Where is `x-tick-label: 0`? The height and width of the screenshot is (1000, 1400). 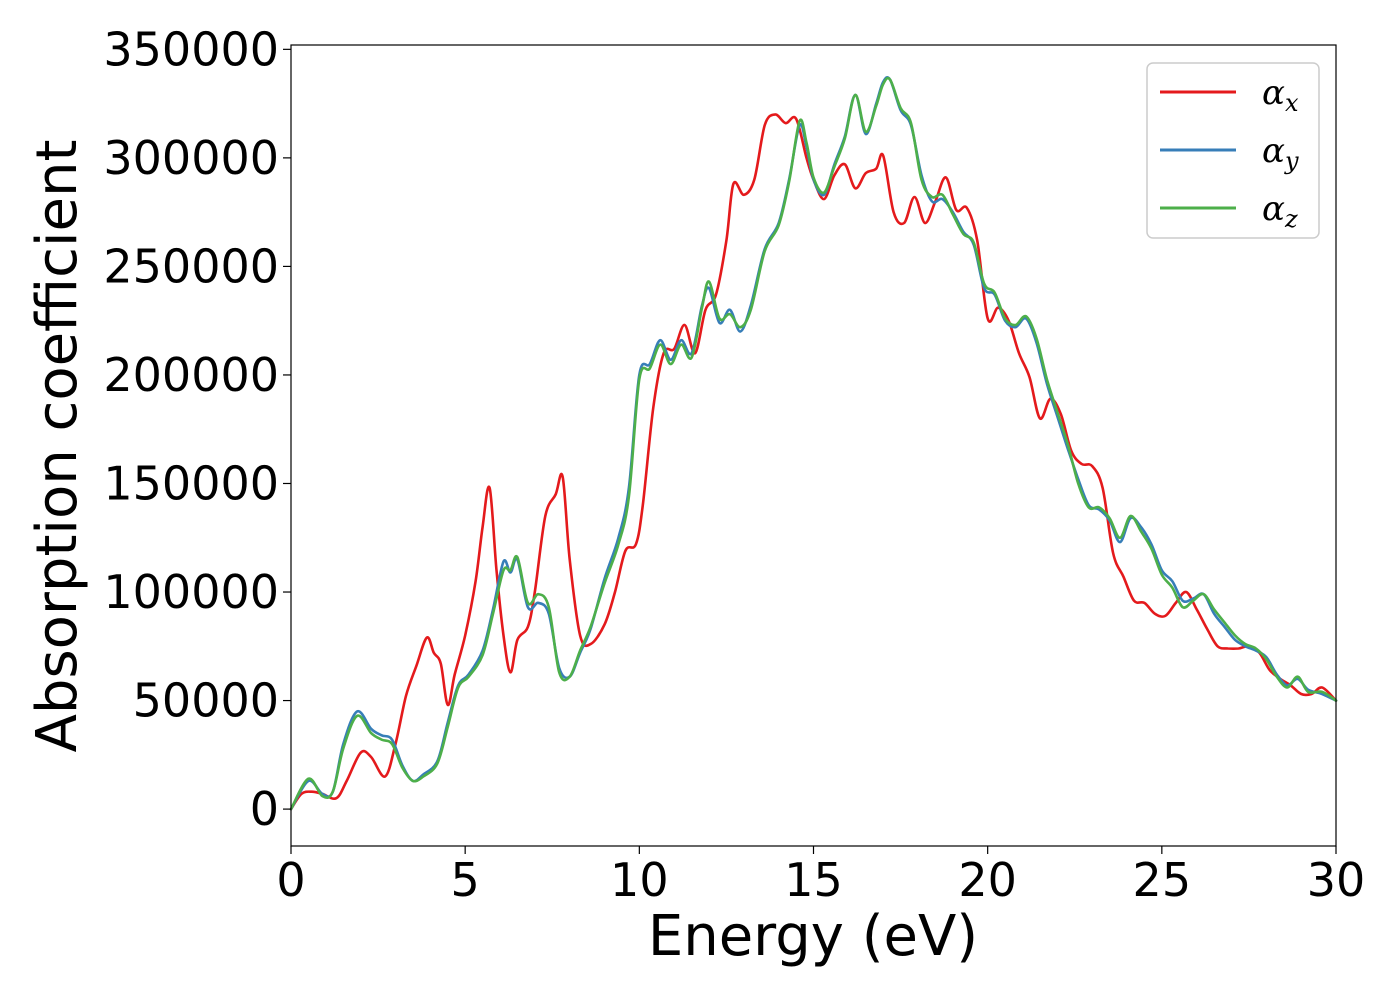 x-tick-label: 0 is located at coordinates (290, 880).